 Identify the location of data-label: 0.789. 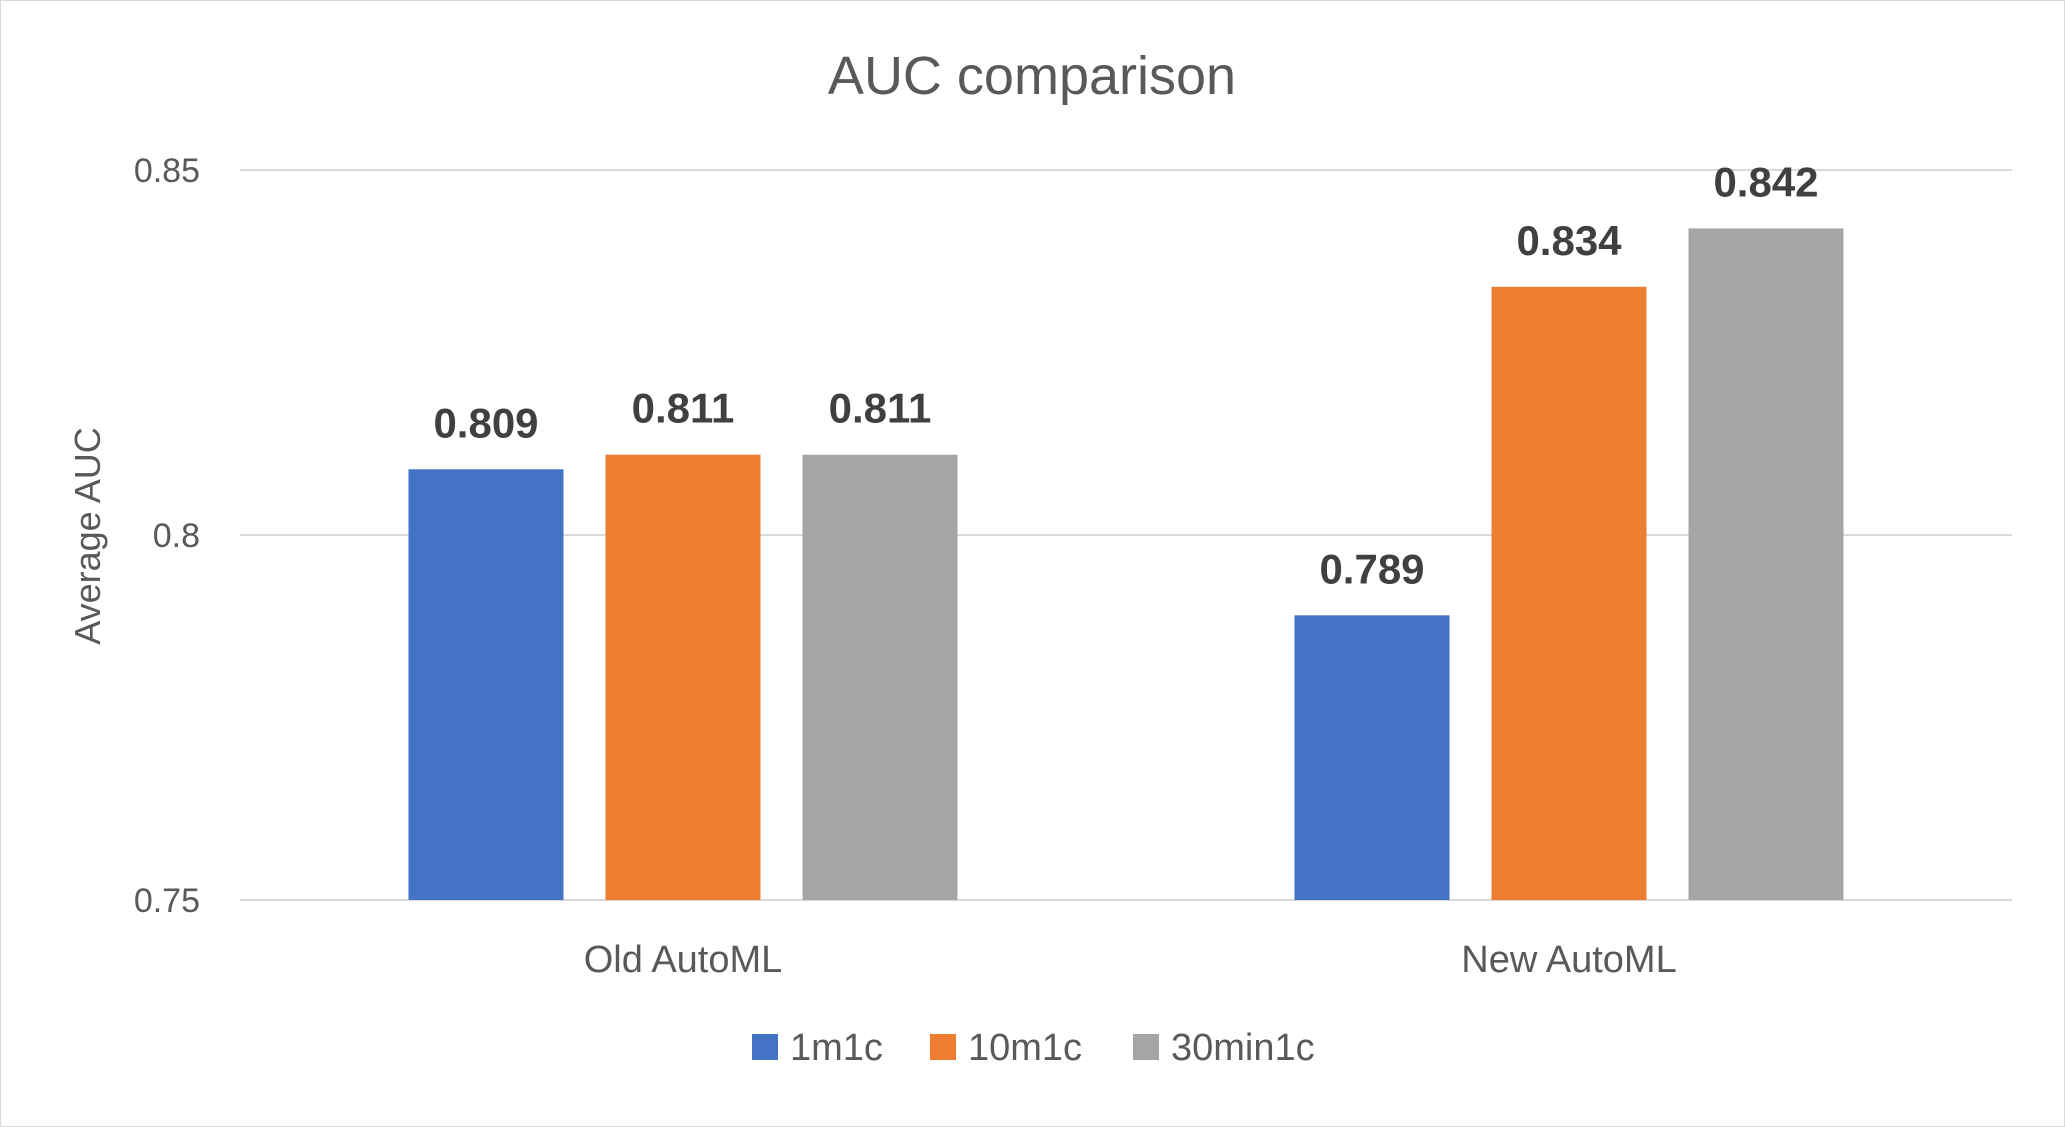
(1371, 568).